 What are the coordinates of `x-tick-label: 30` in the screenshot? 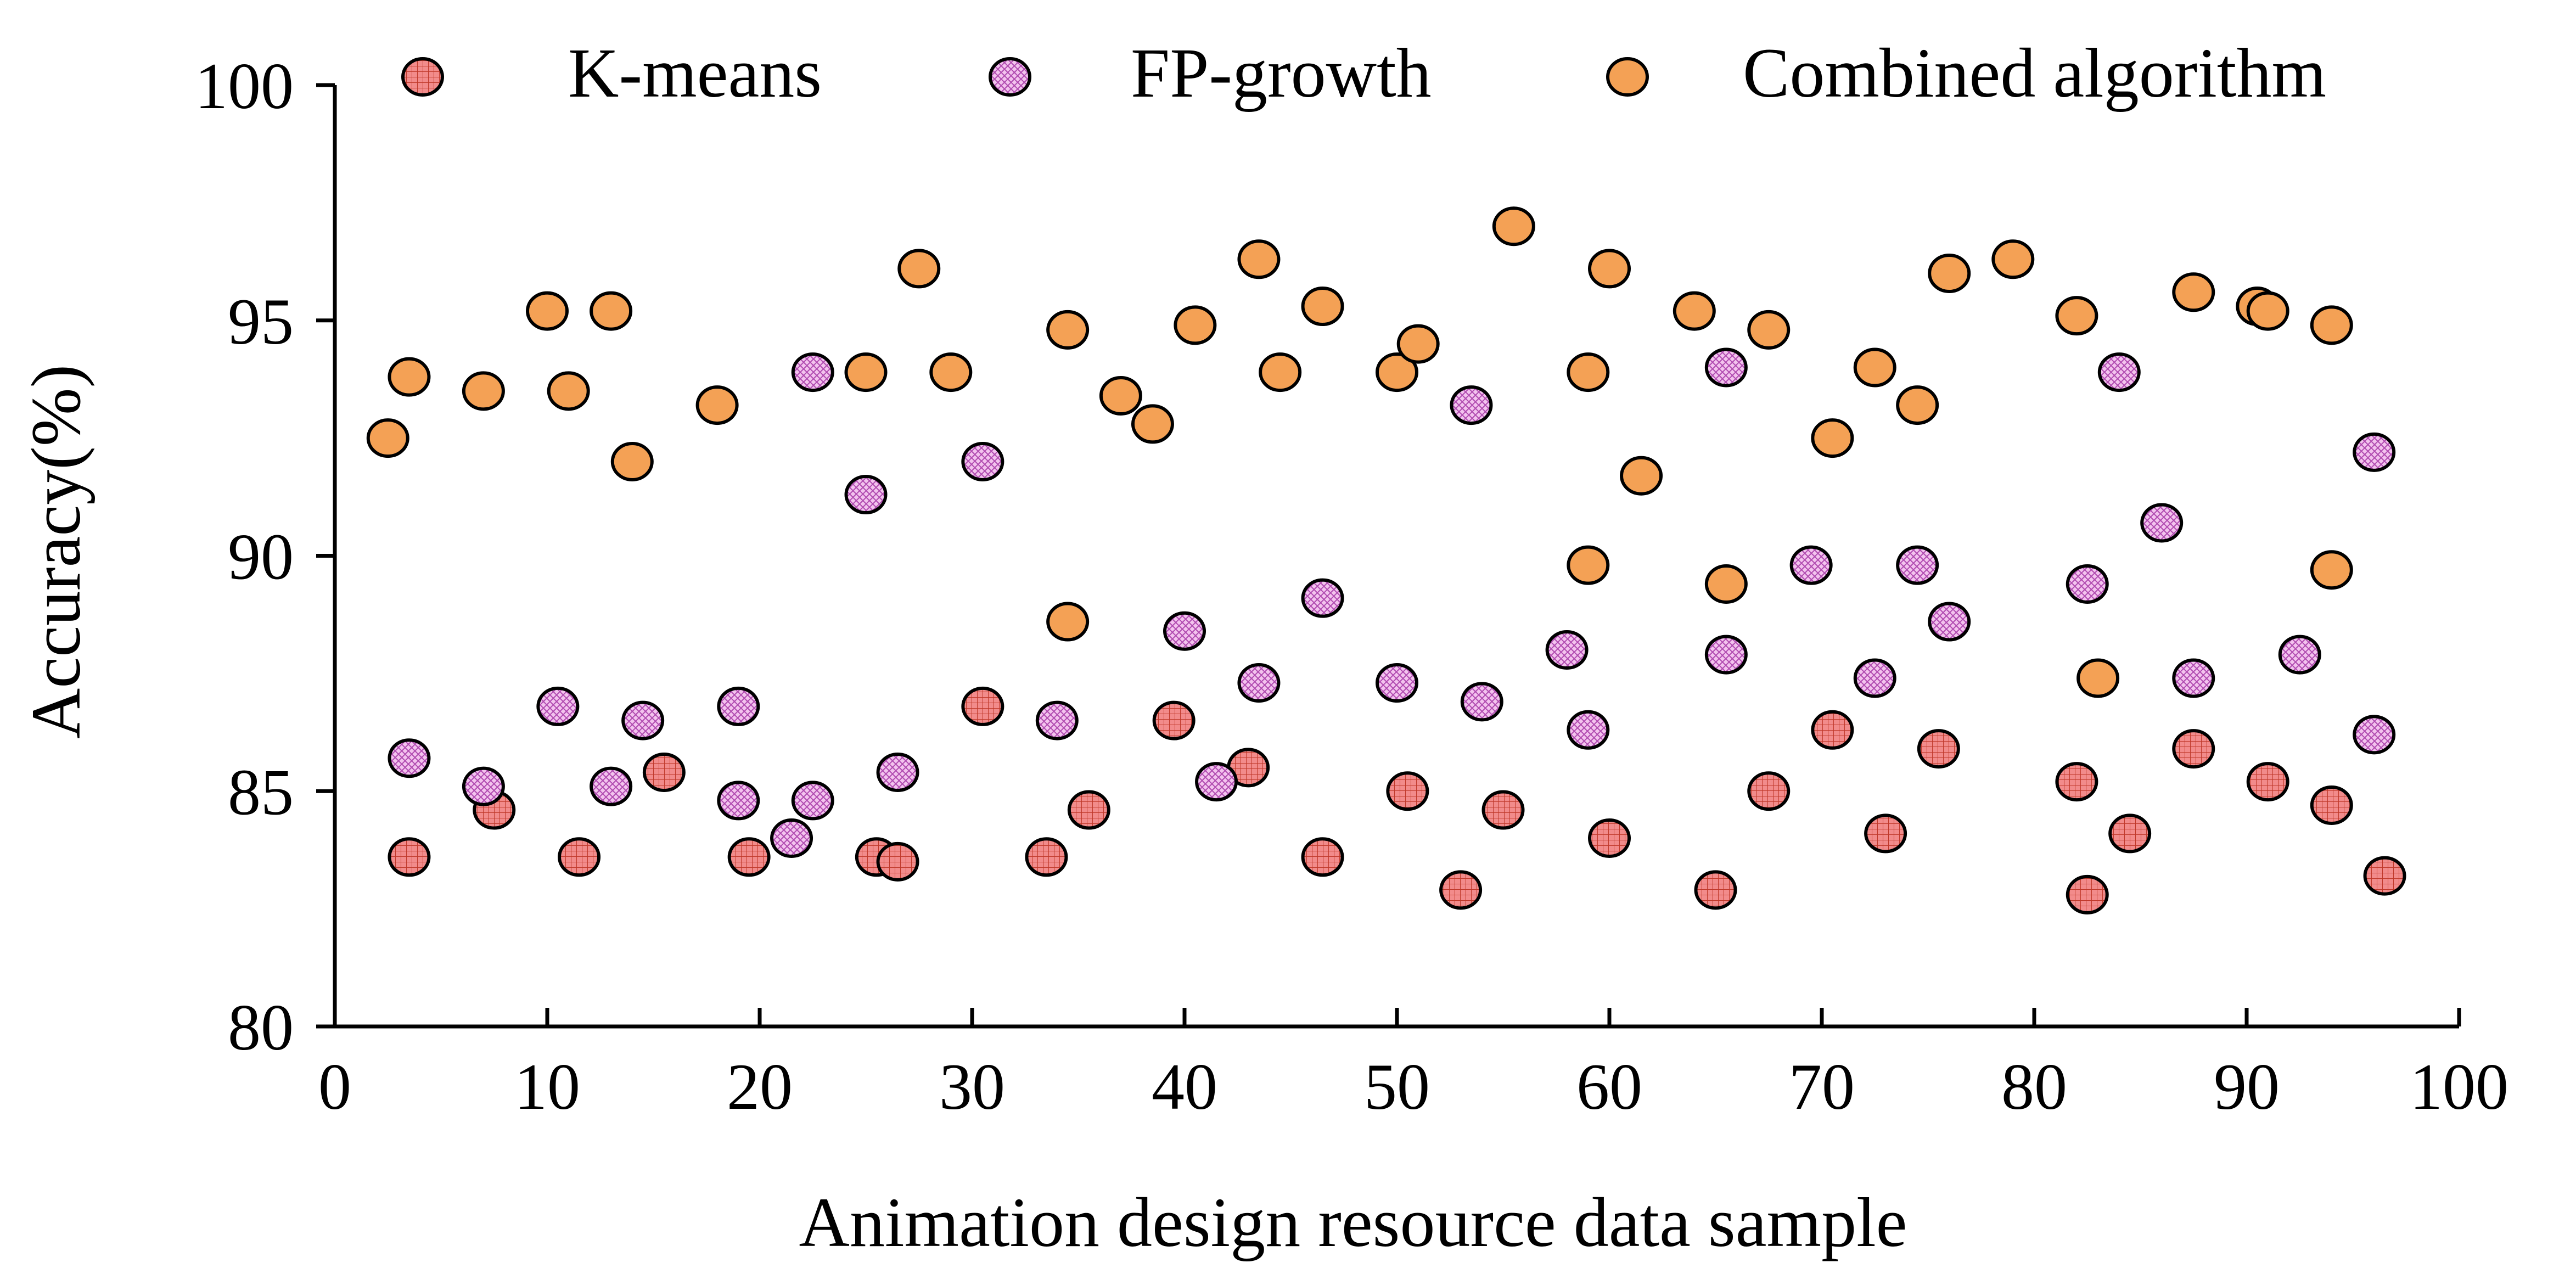 It's located at (972, 1086).